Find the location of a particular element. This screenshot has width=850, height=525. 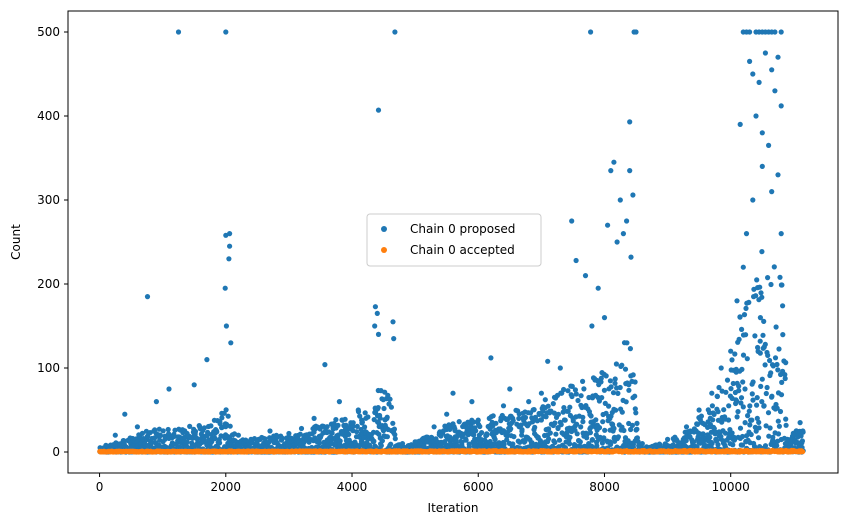

y-tick-label: 100 is located at coordinates (48, 368).